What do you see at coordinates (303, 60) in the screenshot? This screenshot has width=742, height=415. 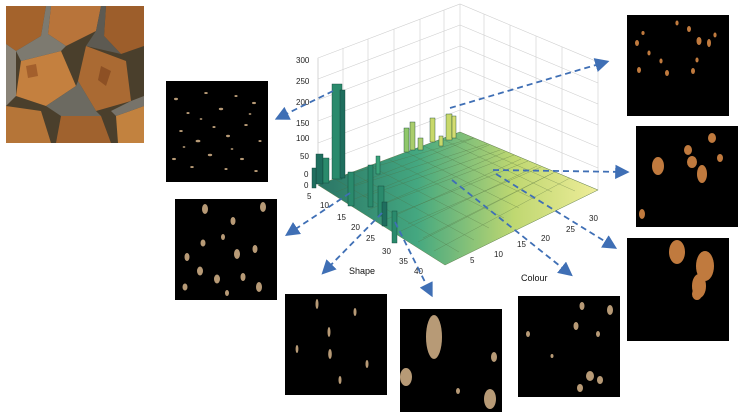 I see `z-tick: 300` at bounding box center [303, 60].